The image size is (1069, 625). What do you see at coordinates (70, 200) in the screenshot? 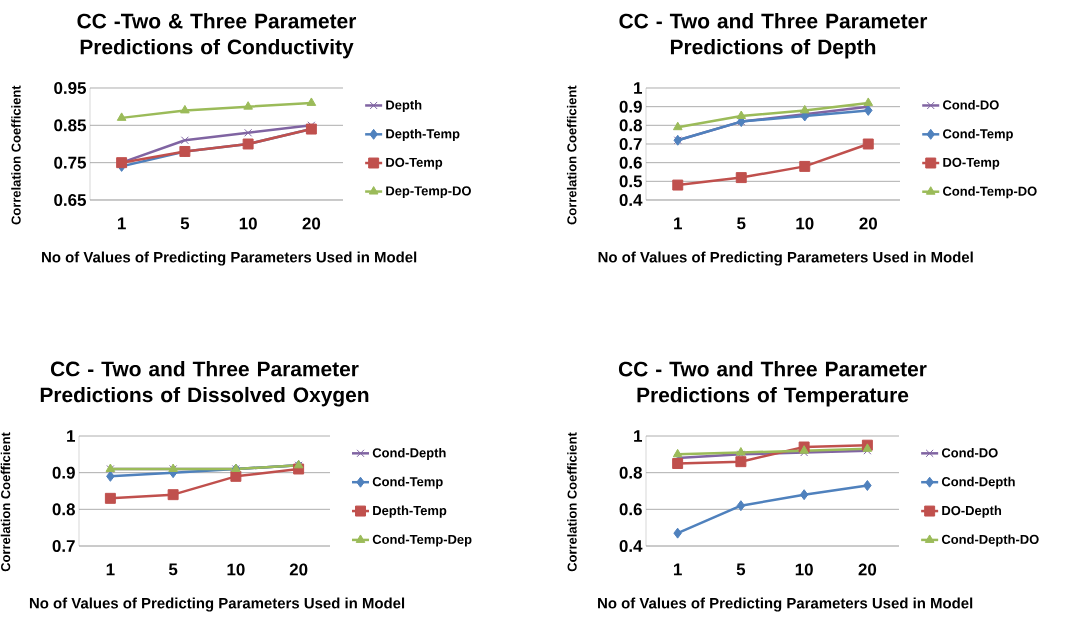
I see `y-tick-label: 0.65` at bounding box center [70, 200].